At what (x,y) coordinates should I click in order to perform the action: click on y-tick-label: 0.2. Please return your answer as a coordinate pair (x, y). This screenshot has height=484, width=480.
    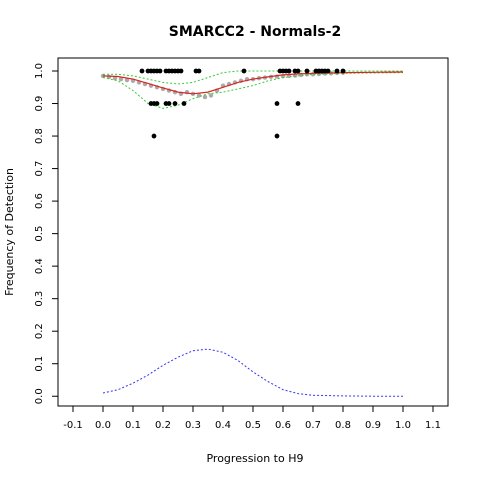
    Looking at the image, I should click on (39, 331).